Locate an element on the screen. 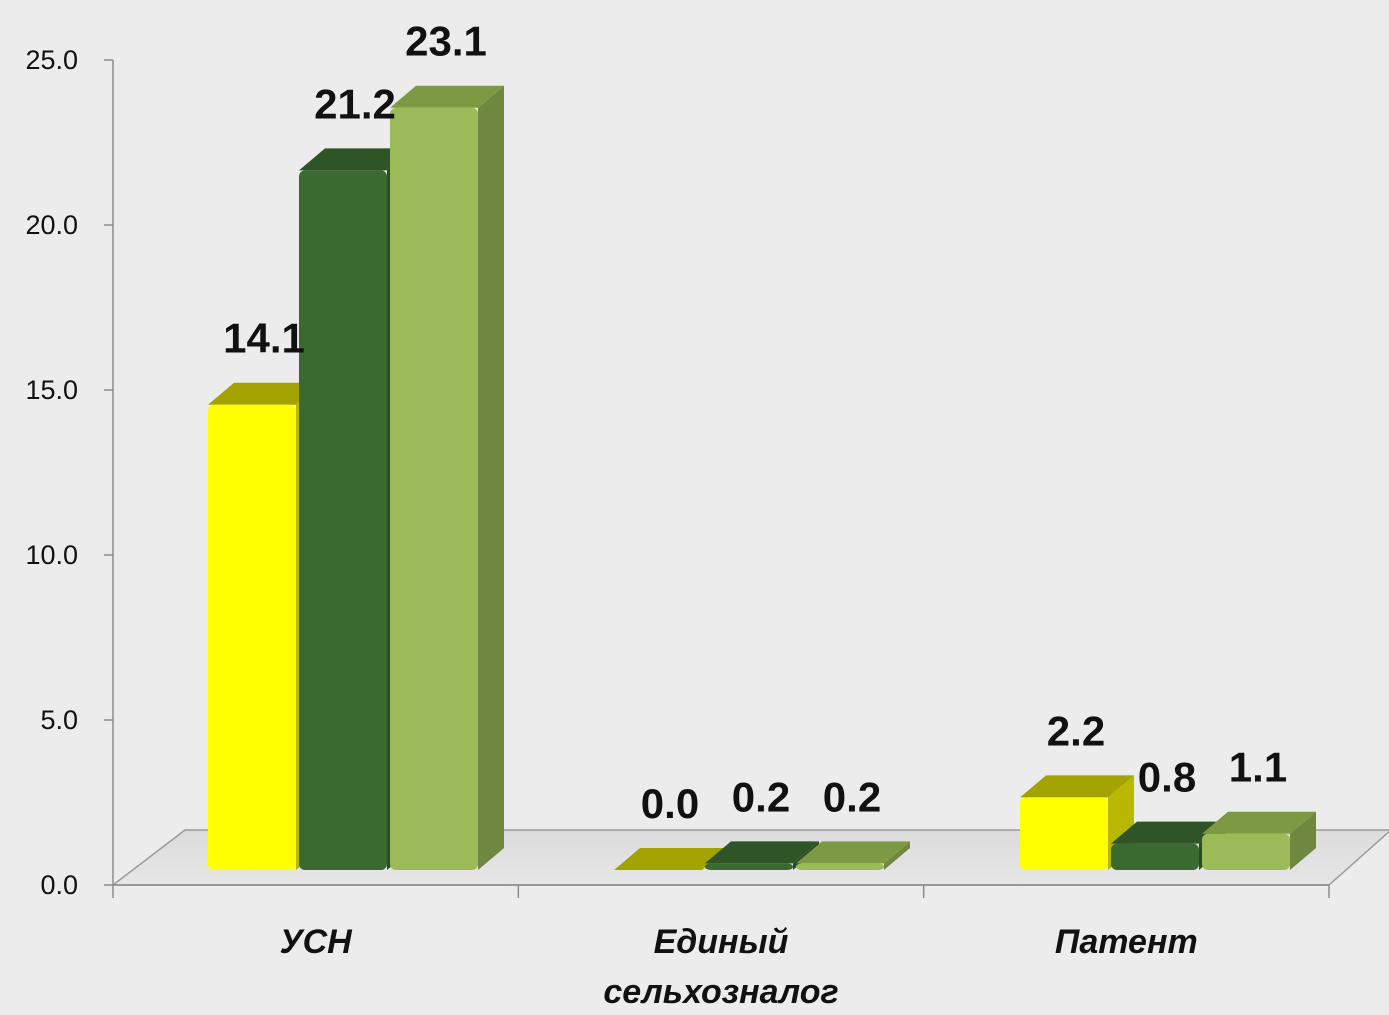 This screenshot has width=1389, height=1015. data-label: 0.0 is located at coordinates (670, 803).